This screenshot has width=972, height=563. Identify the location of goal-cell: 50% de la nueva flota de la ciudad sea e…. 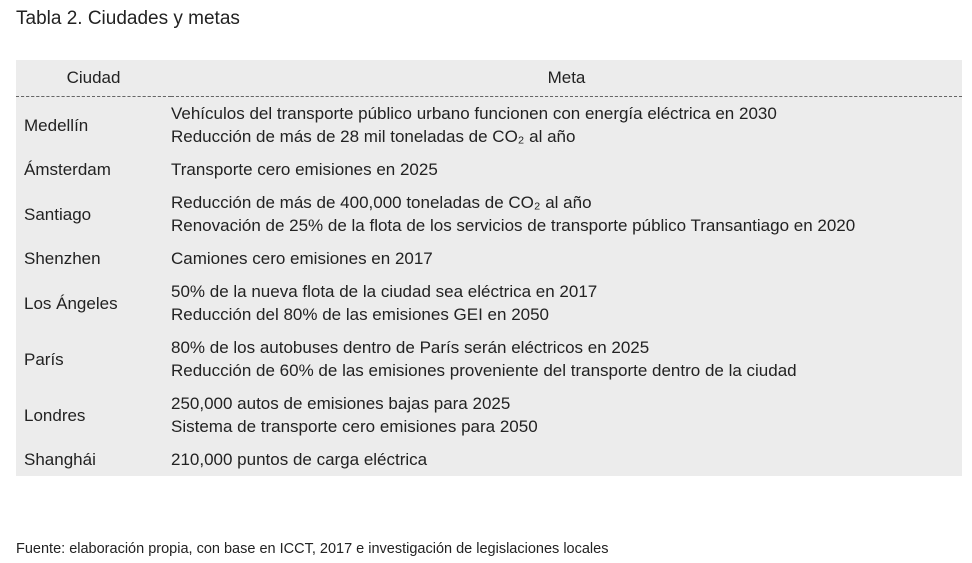
(566, 303).